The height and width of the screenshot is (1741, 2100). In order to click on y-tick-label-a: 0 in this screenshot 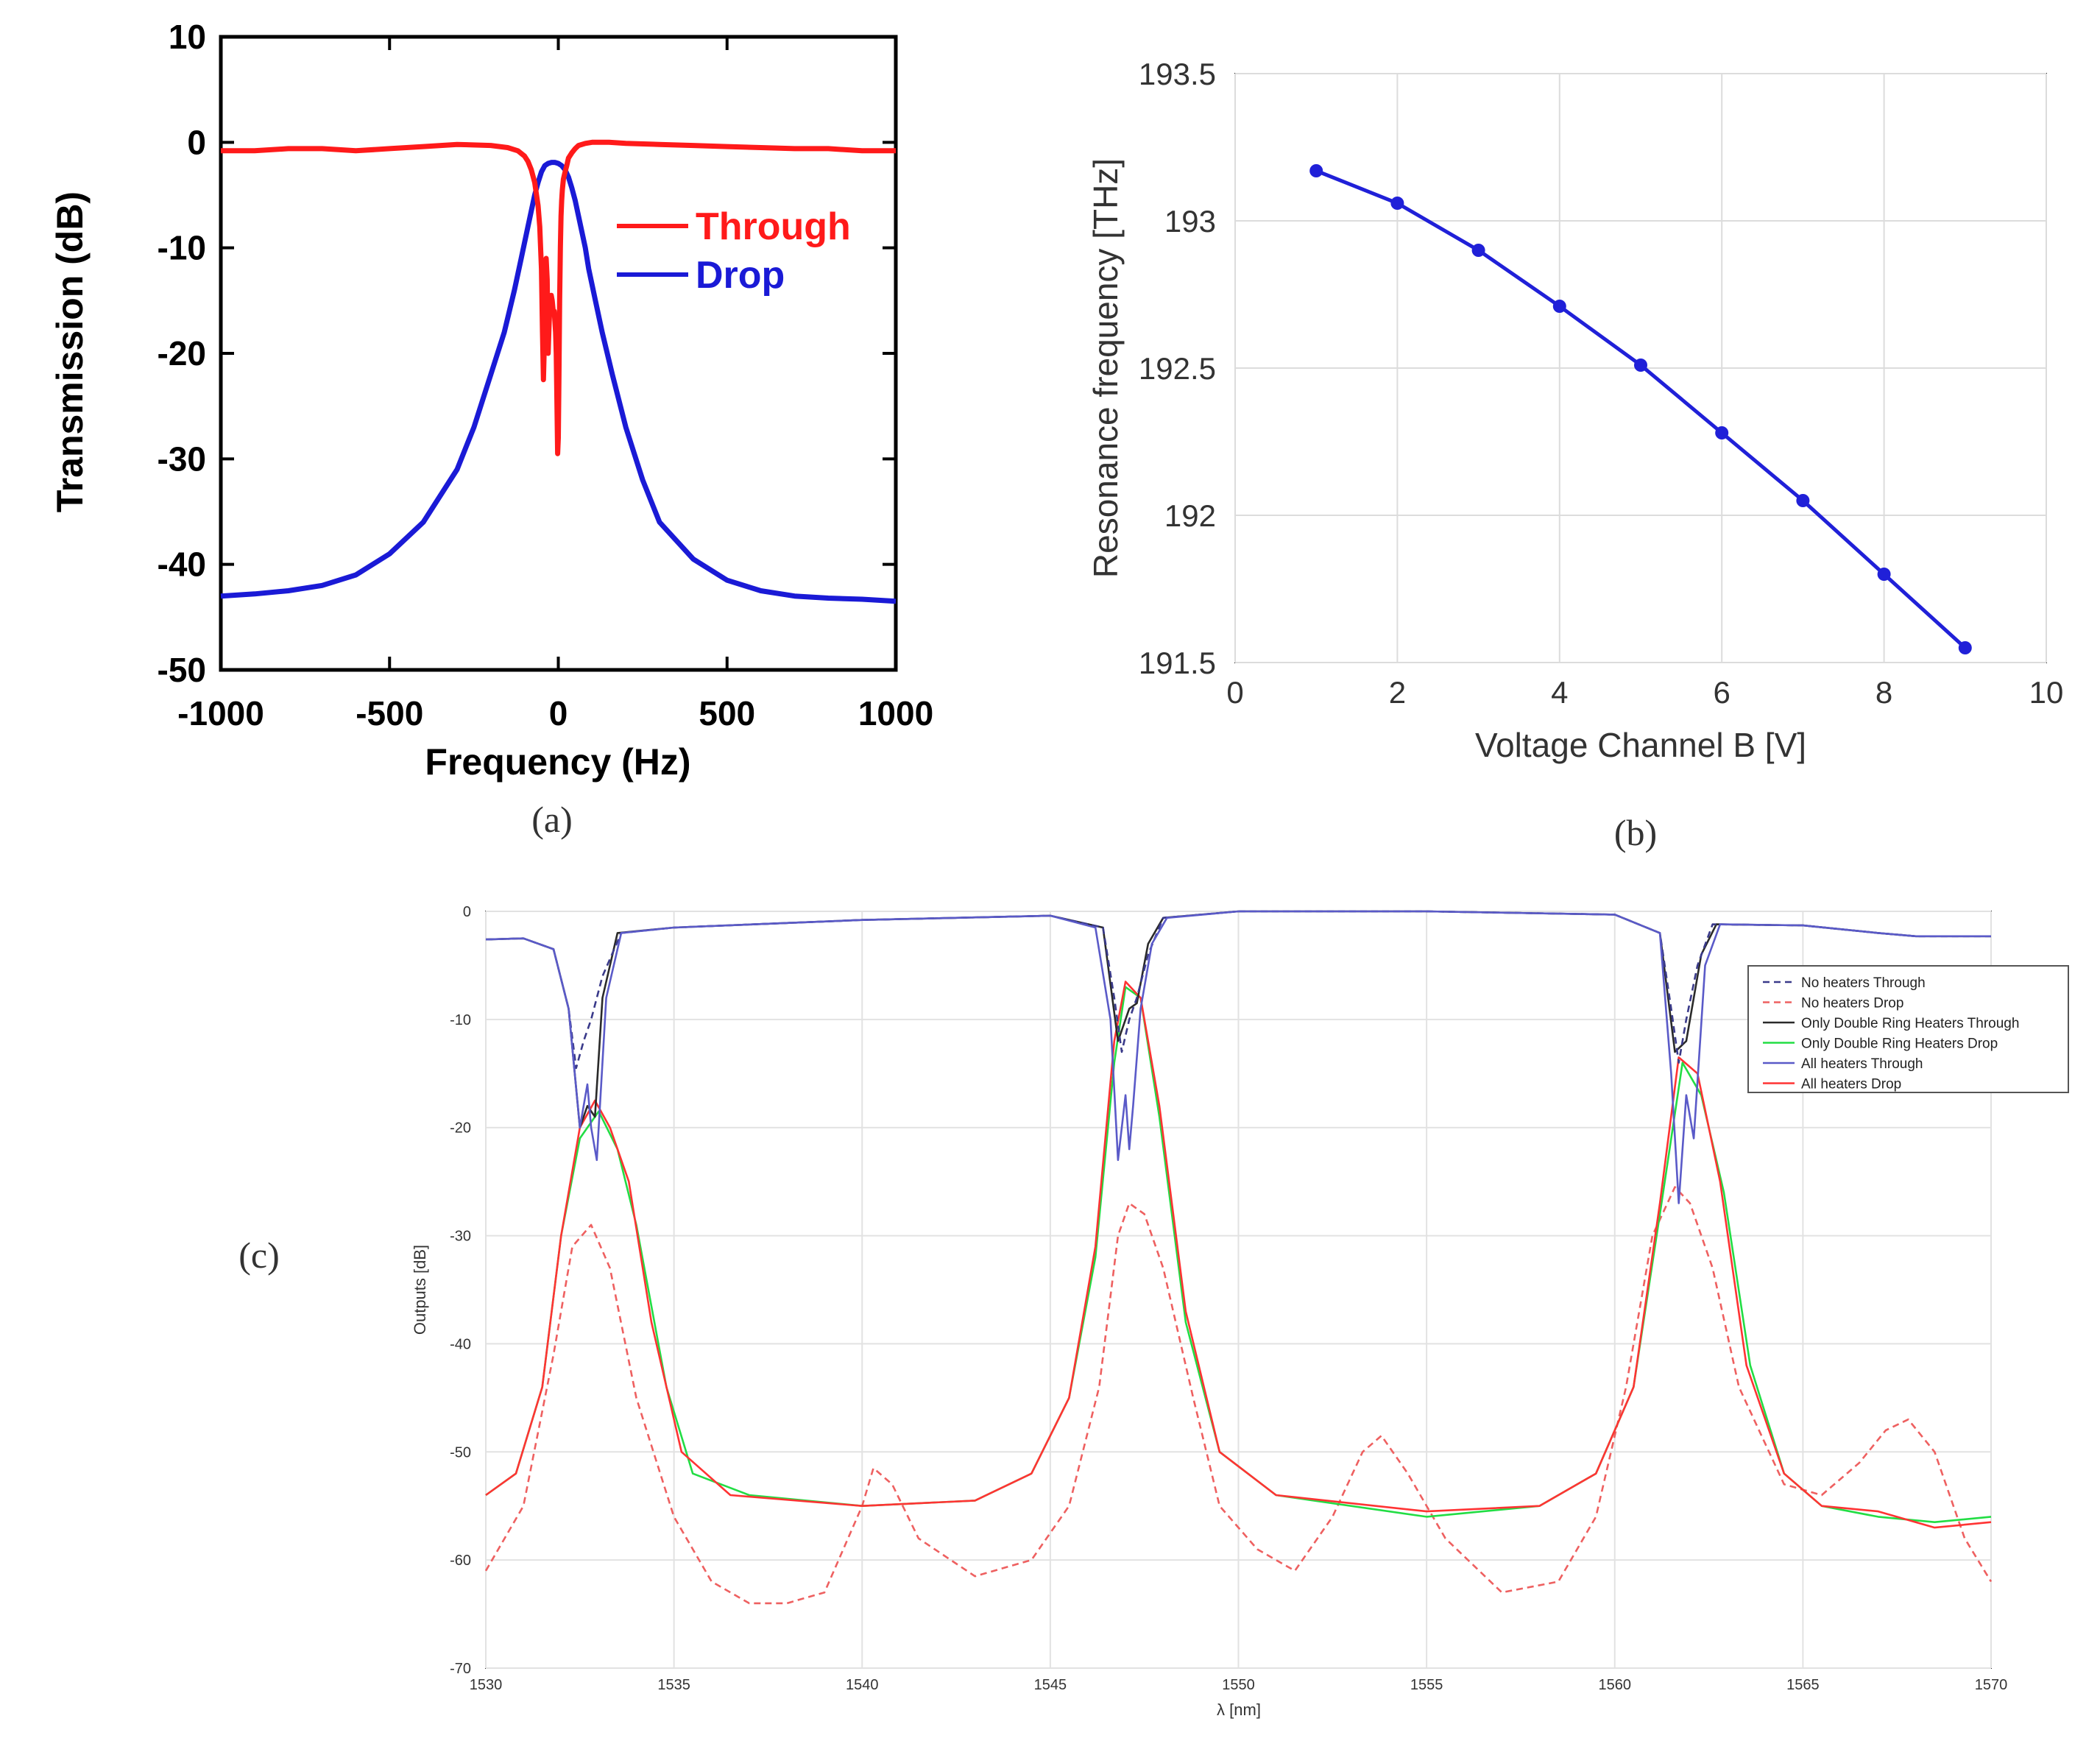, I will do `click(196, 142)`.